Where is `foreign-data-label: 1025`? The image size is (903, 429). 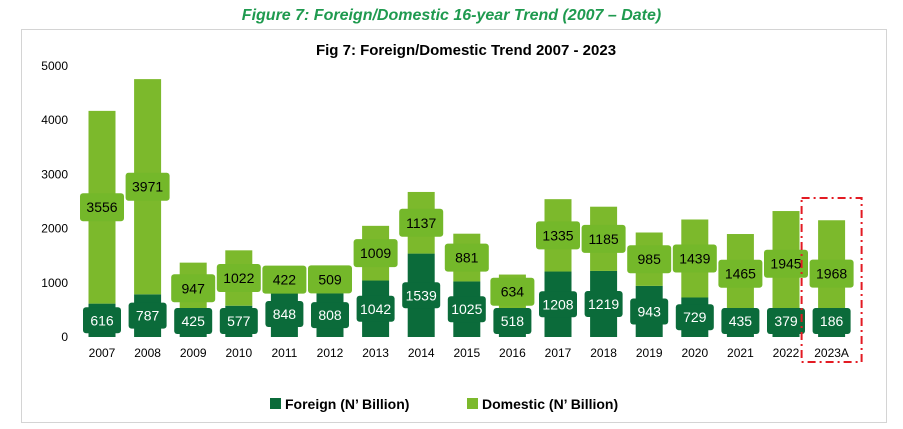
foreign-data-label: 1025 is located at coordinates (466, 309).